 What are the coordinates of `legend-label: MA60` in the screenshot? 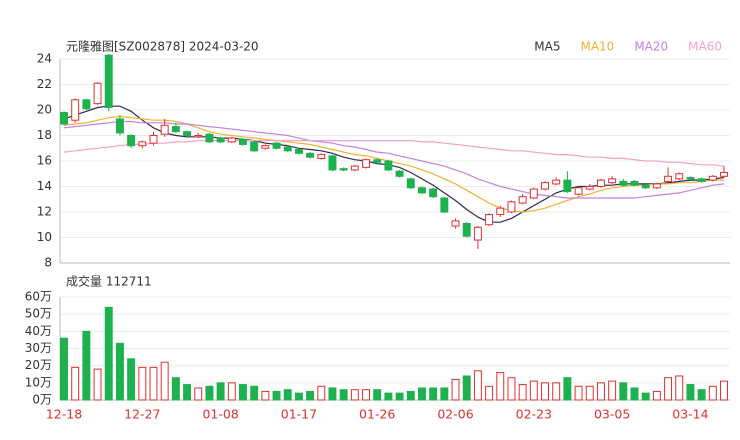 It's located at (705, 47).